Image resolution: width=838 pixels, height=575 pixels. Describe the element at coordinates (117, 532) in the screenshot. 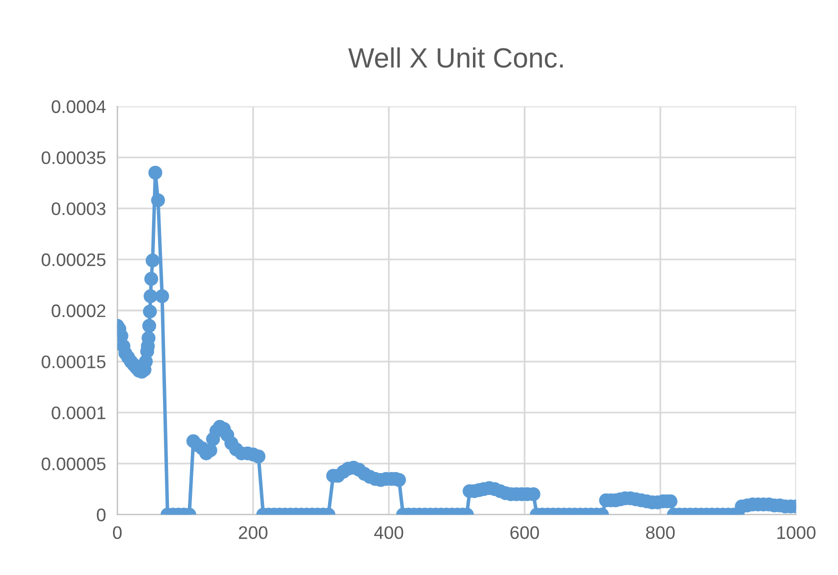

I see `x-tick-label: 0` at that location.